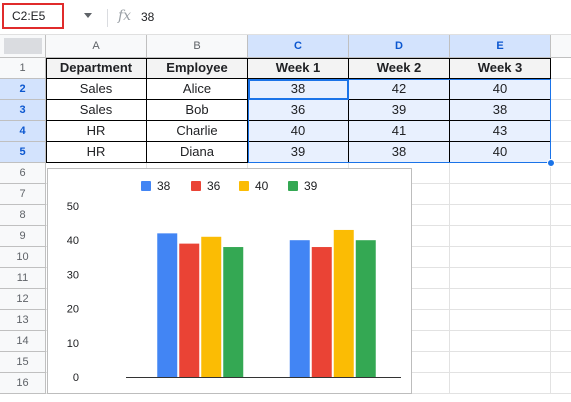 This screenshot has width=571, height=402. Describe the element at coordinates (23, 362) in the screenshot. I see `row-header-15: 15` at that location.